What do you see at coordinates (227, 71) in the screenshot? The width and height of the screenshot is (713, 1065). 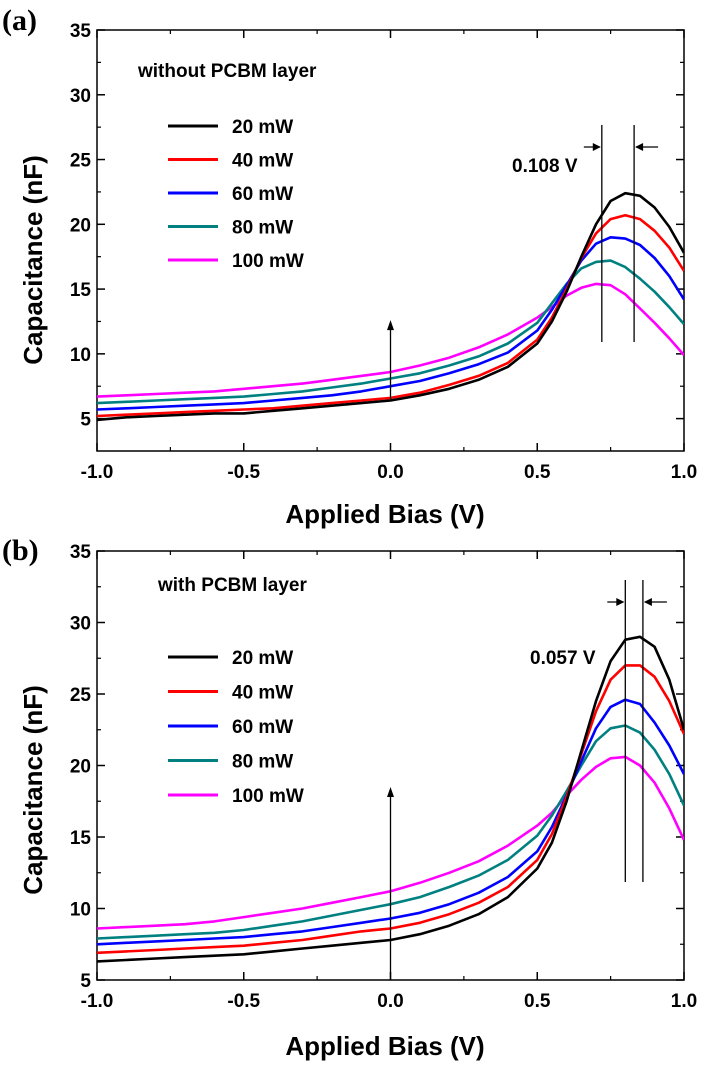 I see `annotation-label: without PCBM layer` at bounding box center [227, 71].